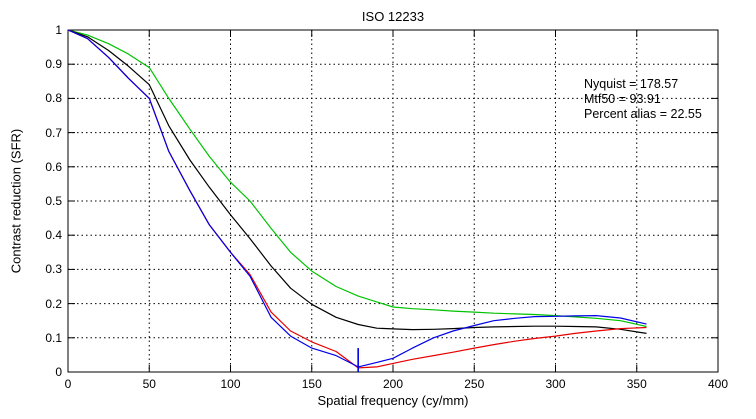 This screenshot has width=756, height=419. I want to click on y-tick-label: 0.6, so click(53, 166).